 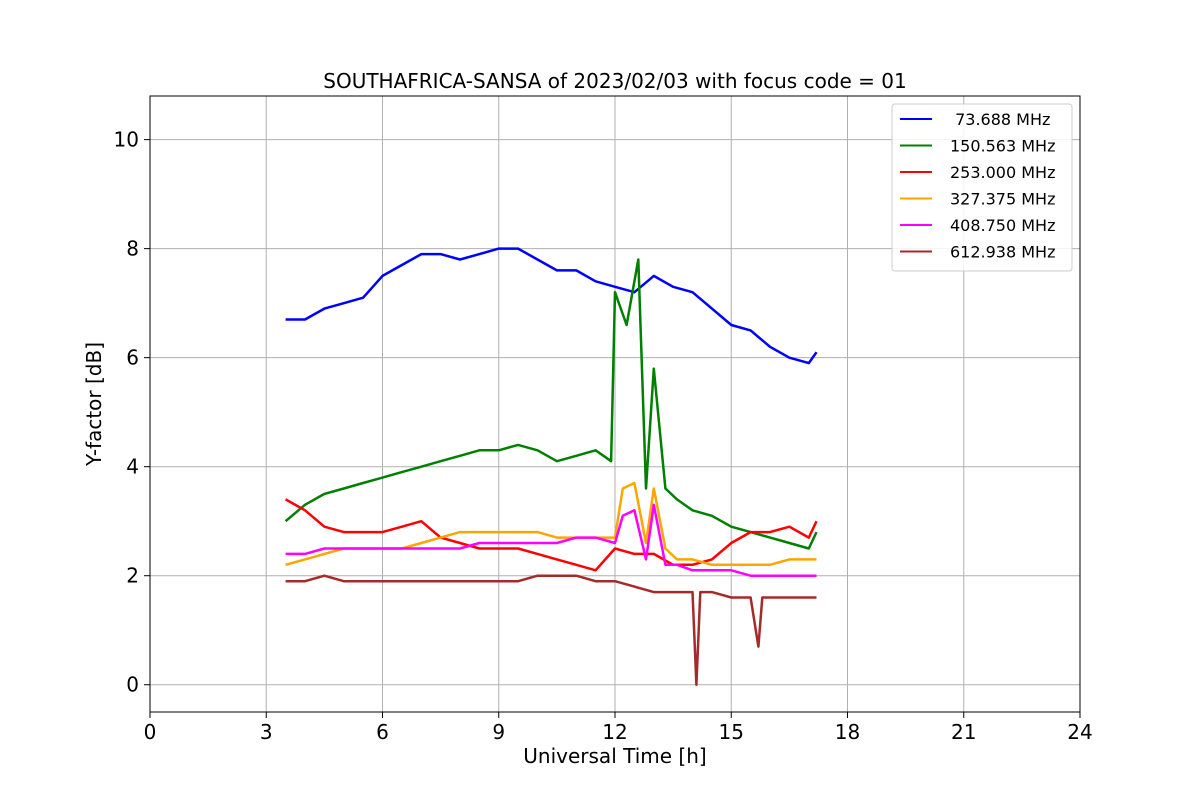 What do you see at coordinates (266, 732) in the screenshot?
I see `x-tick-label: 3` at bounding box center [266, 732].